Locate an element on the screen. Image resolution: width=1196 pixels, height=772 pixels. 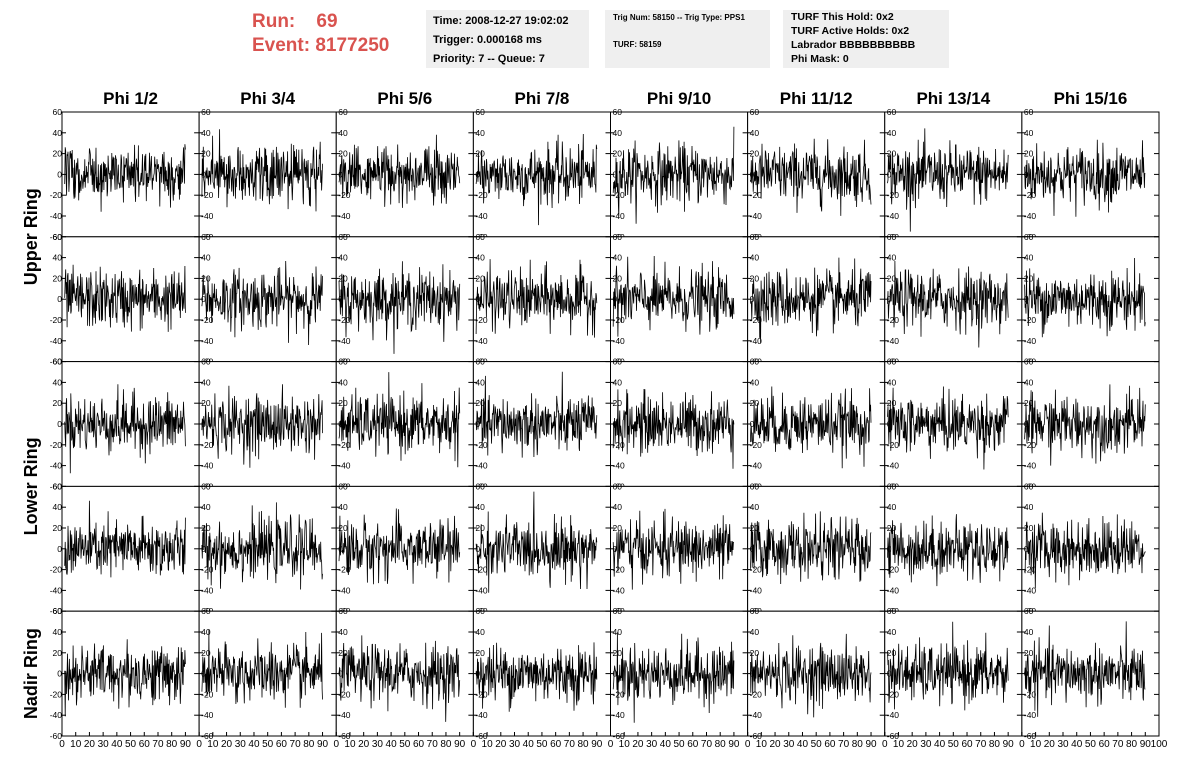
time-text: Time: 2008-12-27 19:02:02 is located at coordinates (501, 21).